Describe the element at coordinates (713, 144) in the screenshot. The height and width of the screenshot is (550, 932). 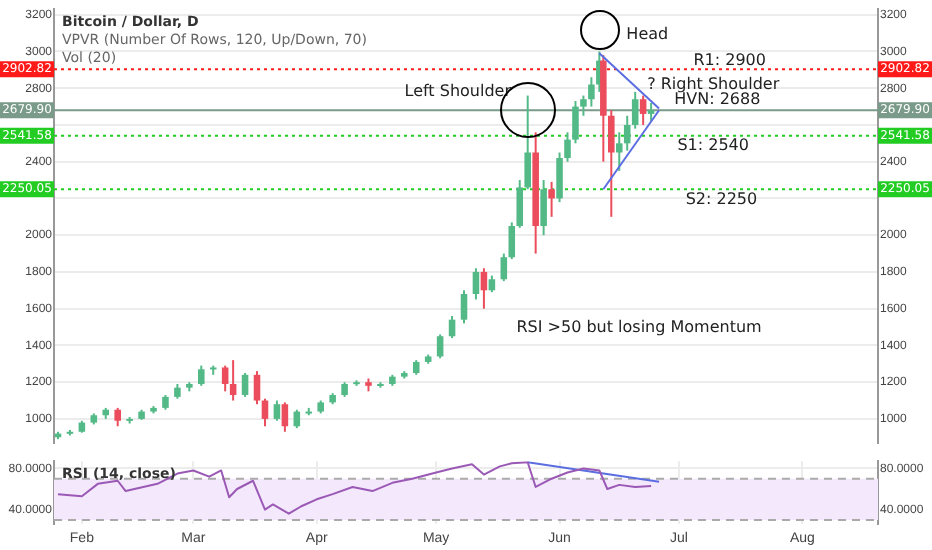
I see `annotation: S1: 2540` at that location.